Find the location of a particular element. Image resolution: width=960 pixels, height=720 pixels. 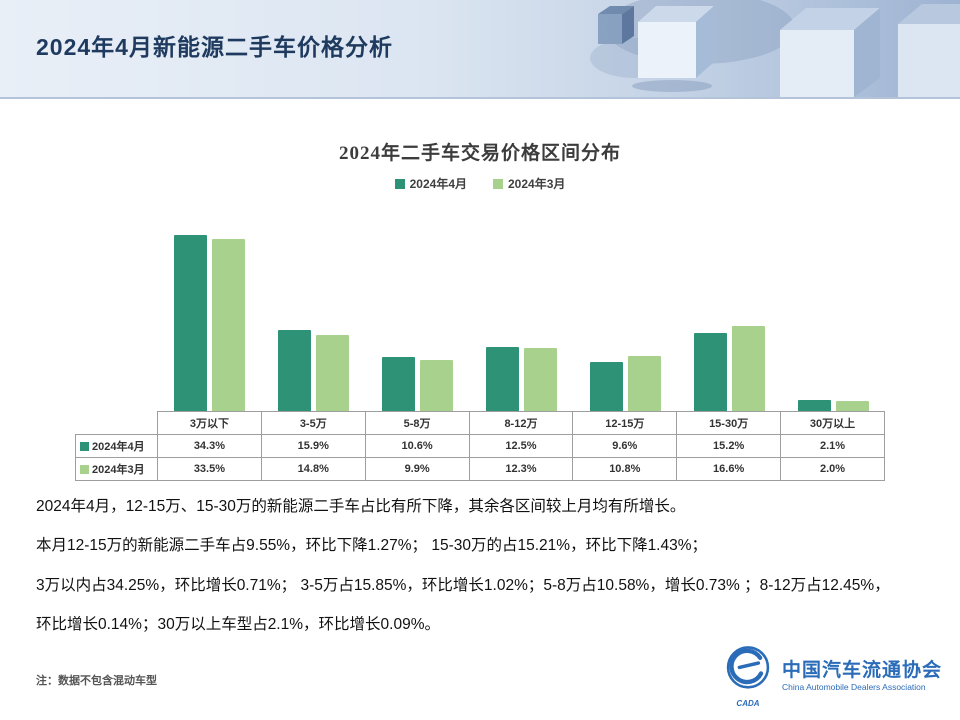

table-row-2024年3月: 2024年3月 33.5% 14.8% 9.9% 12.3% 10.8% 16.6% 2.0% is located at coordinates (480, 469).